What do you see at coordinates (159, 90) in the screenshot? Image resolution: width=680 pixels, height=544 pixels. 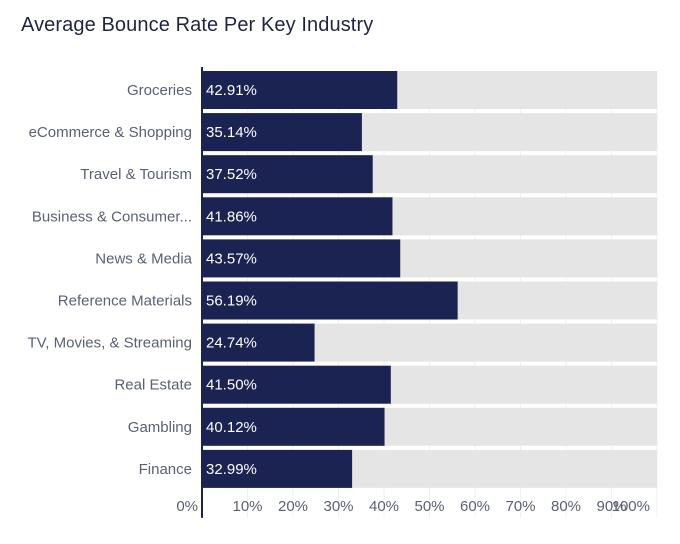 I see `category-label: Groceries` at bounding box center [159, 90].